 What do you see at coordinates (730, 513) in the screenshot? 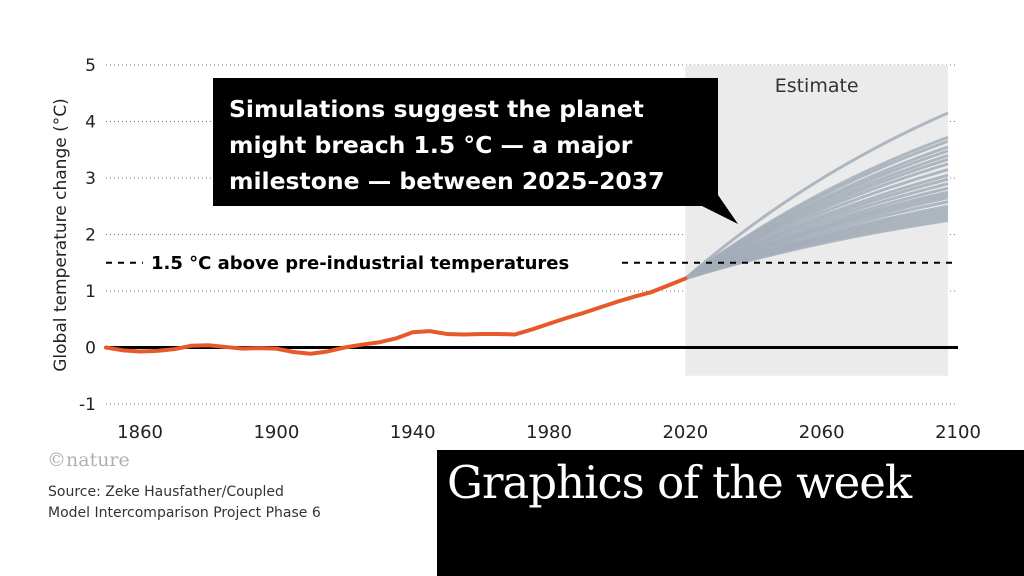
I see `banner: Graphics of the week` at bounding box center [730, 513].